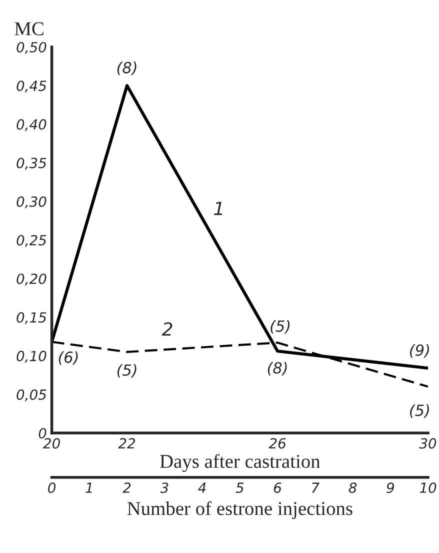 The height and width of the screenshot is (553, 439). Describe the element at coordinates (31, 280) in the screenshot. I see `y-tick-label: 0,20` at that location.